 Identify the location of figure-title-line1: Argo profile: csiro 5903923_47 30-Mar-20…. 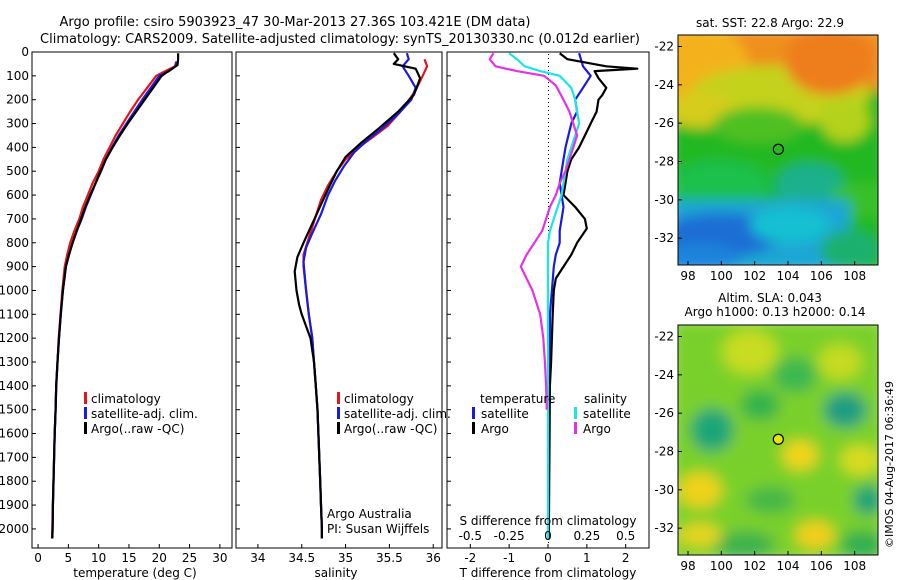
(295, 22).